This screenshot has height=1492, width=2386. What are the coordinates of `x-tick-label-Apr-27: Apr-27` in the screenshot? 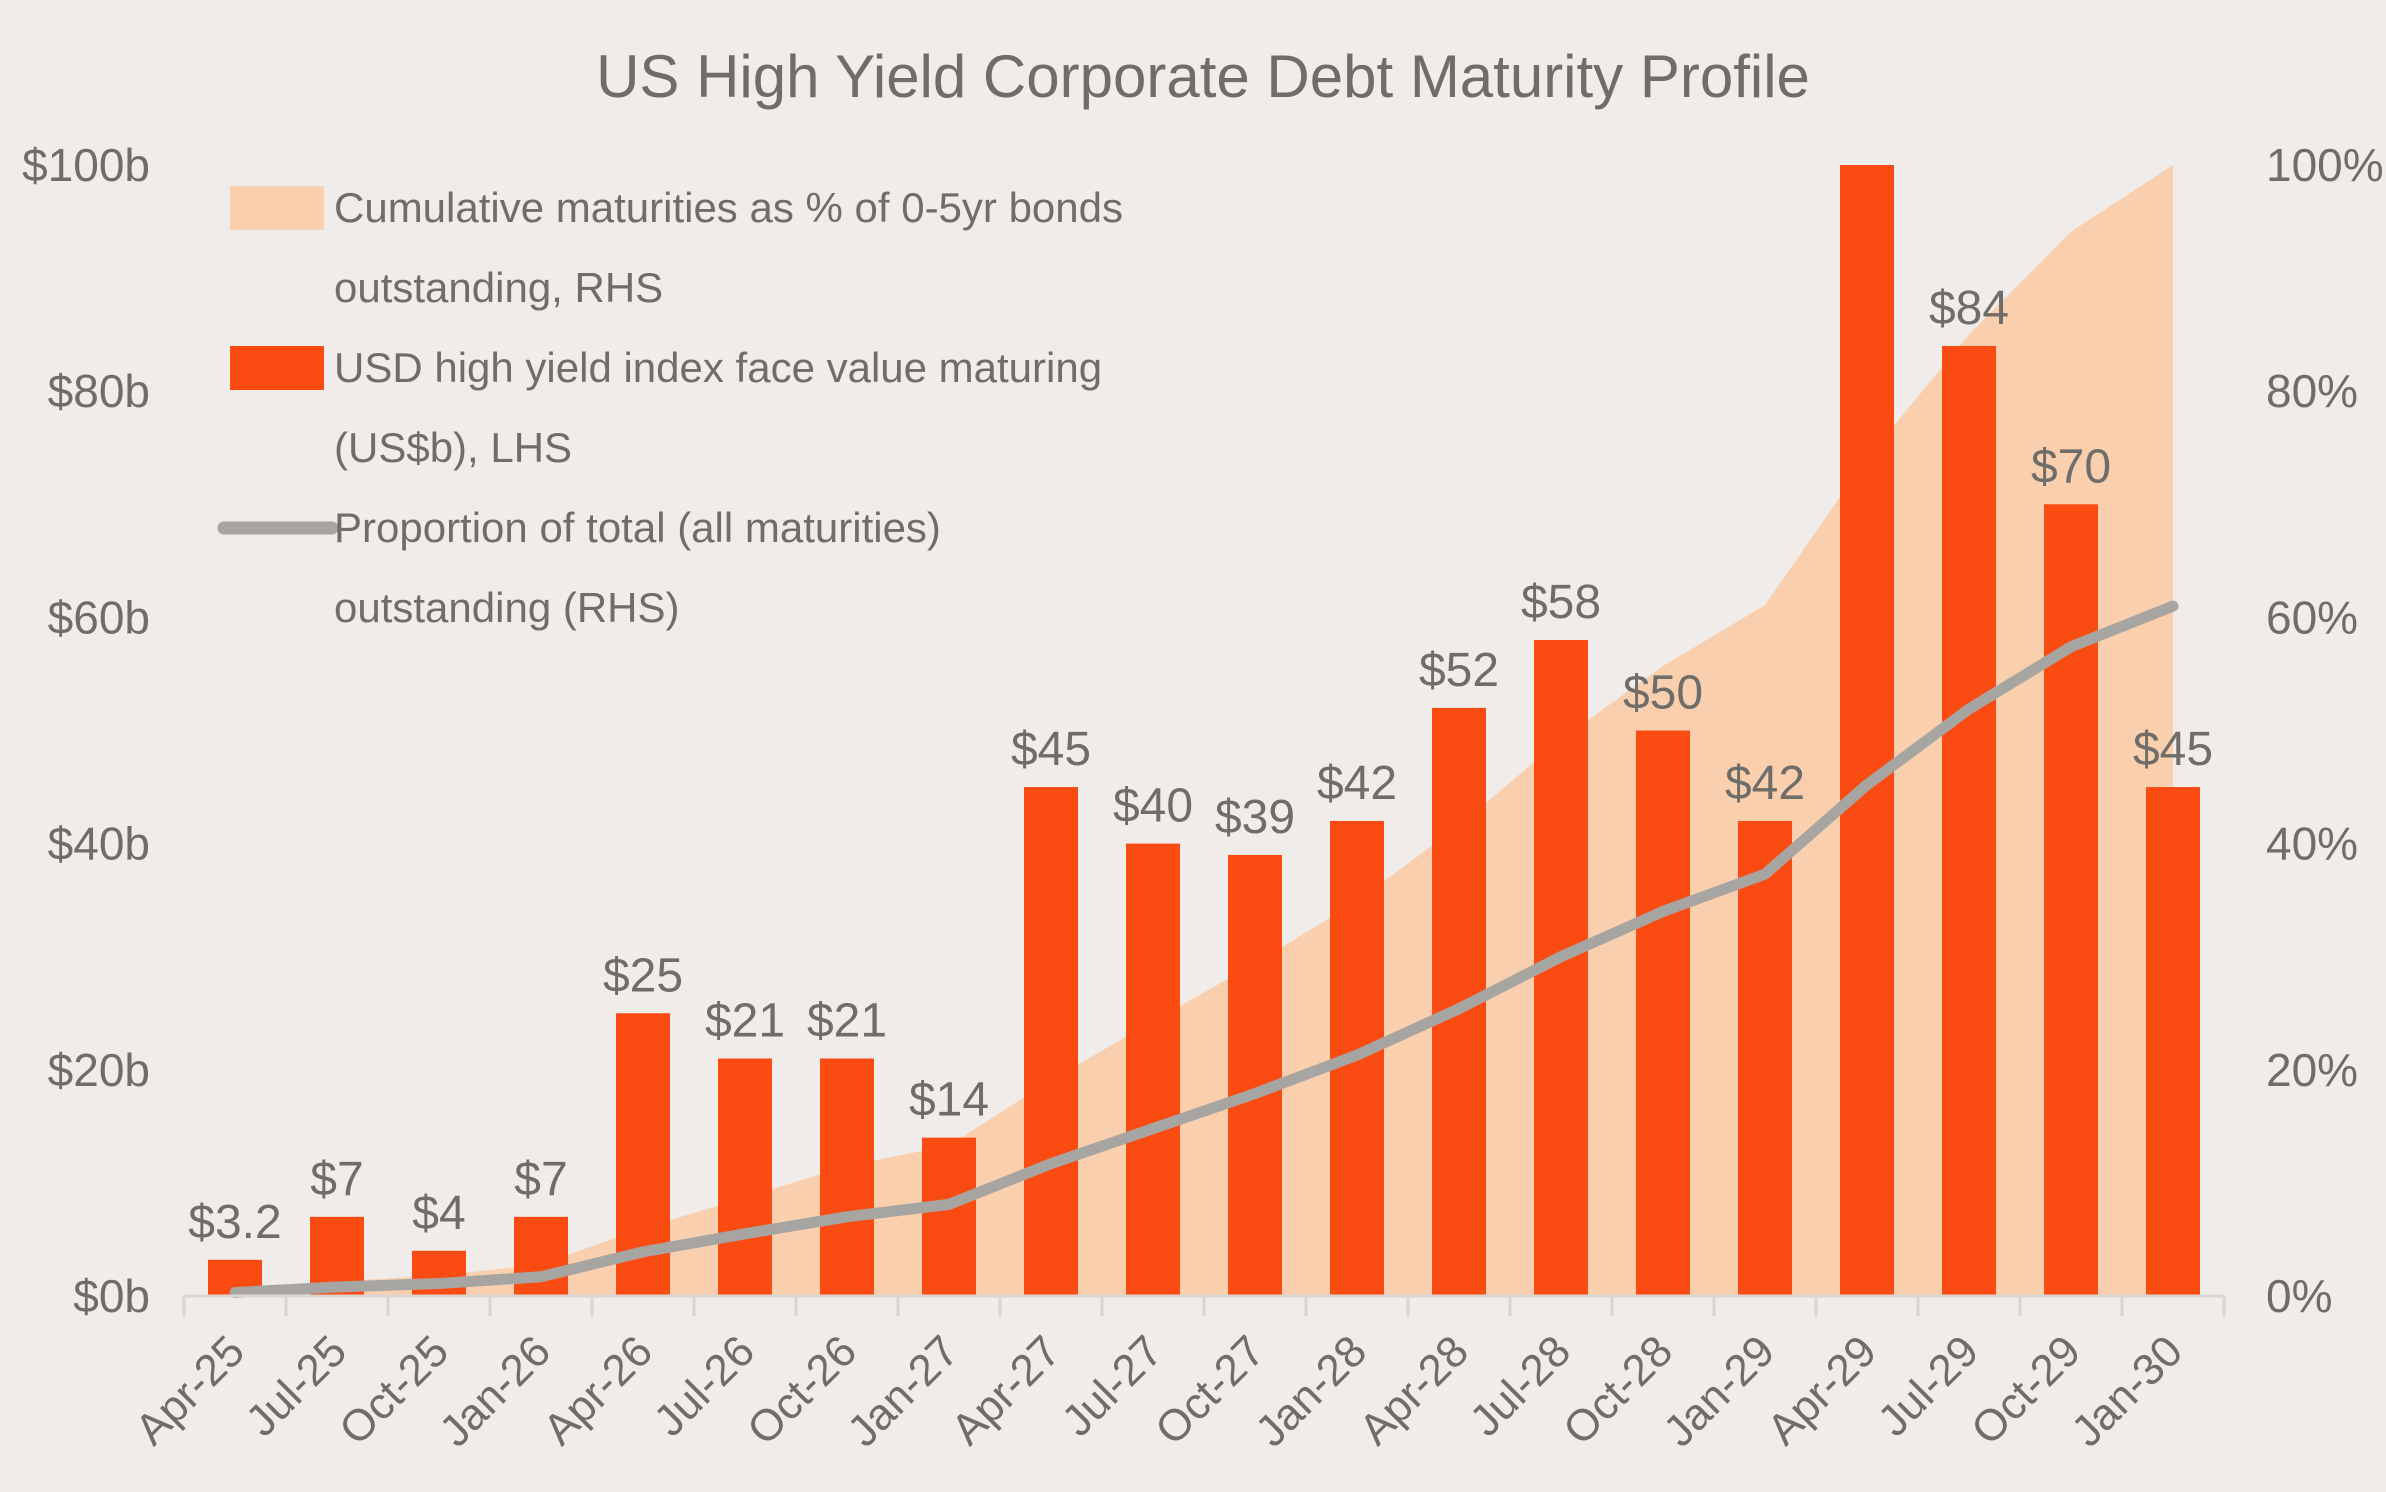 It's located at (1006, 1390).